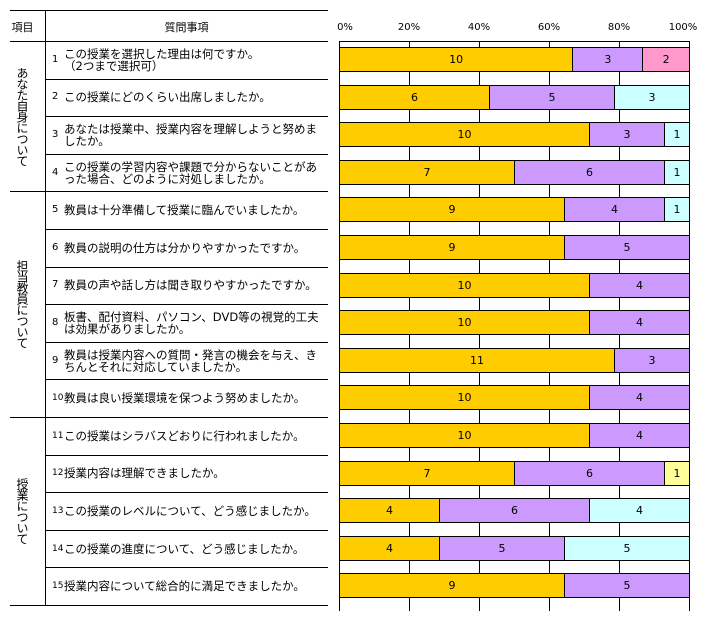 This screenshot has width=712, height=621. I want to click on question-row: 14 この授業の進度について、どう感じましたか。, so click(190, 549).